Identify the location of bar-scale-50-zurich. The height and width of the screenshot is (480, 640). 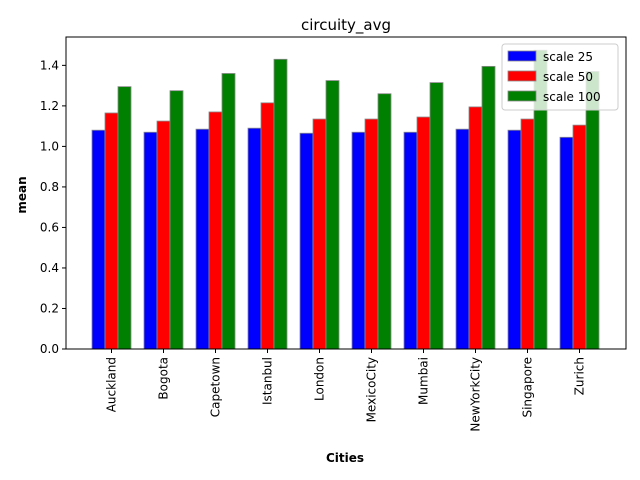
(579, 237).